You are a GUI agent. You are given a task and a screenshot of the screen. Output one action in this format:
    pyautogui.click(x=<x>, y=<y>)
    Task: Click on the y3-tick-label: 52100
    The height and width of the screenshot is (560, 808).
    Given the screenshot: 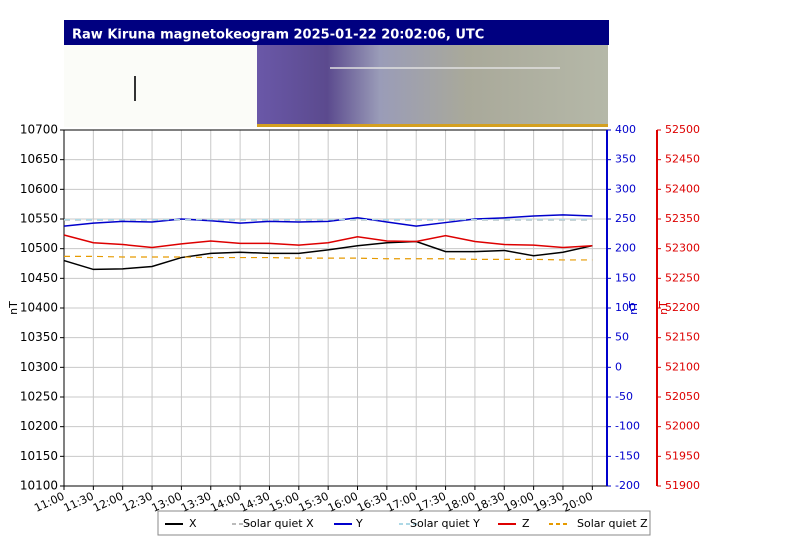 What is the action you would take?
    pyautogui.click(x=682, y=366)
    